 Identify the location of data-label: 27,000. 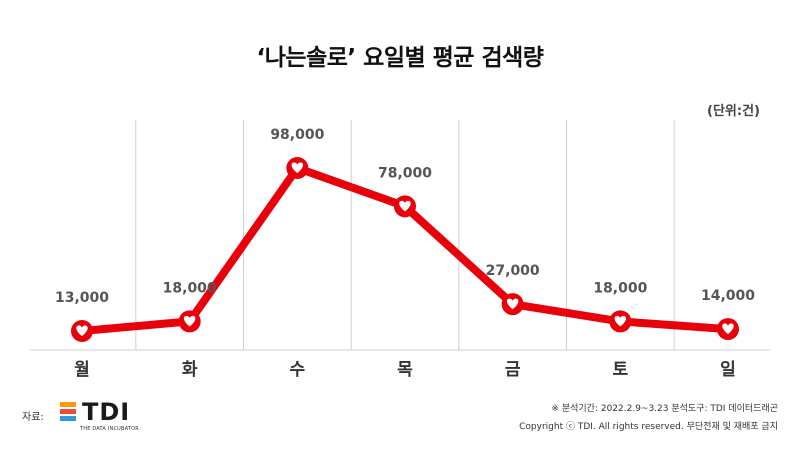
(513, 271).